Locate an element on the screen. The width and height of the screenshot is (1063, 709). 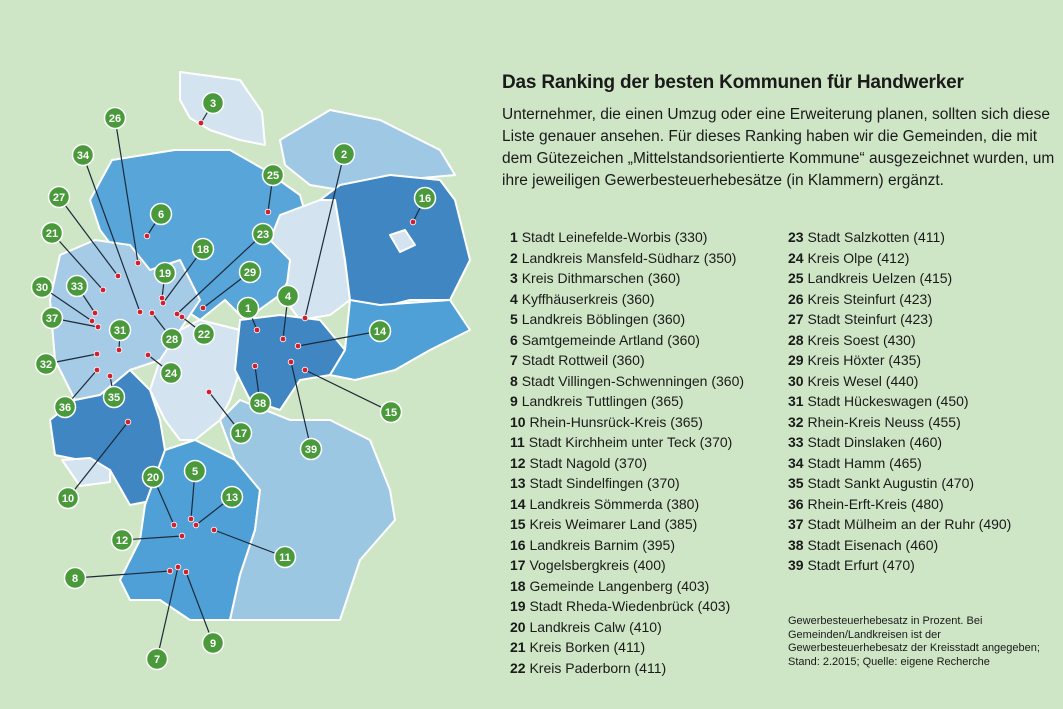
map-marker: 34 is located at coordinates (107, 229).